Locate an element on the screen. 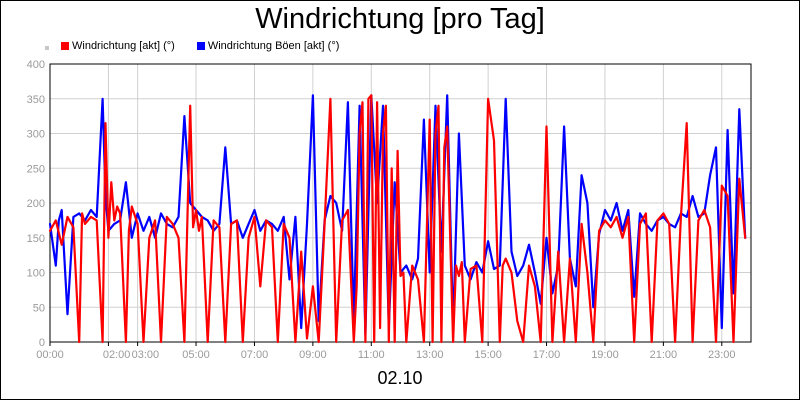 This screenshot has width=800, height=400. y-tick-label: 200 is located at coordinates (36, 204).